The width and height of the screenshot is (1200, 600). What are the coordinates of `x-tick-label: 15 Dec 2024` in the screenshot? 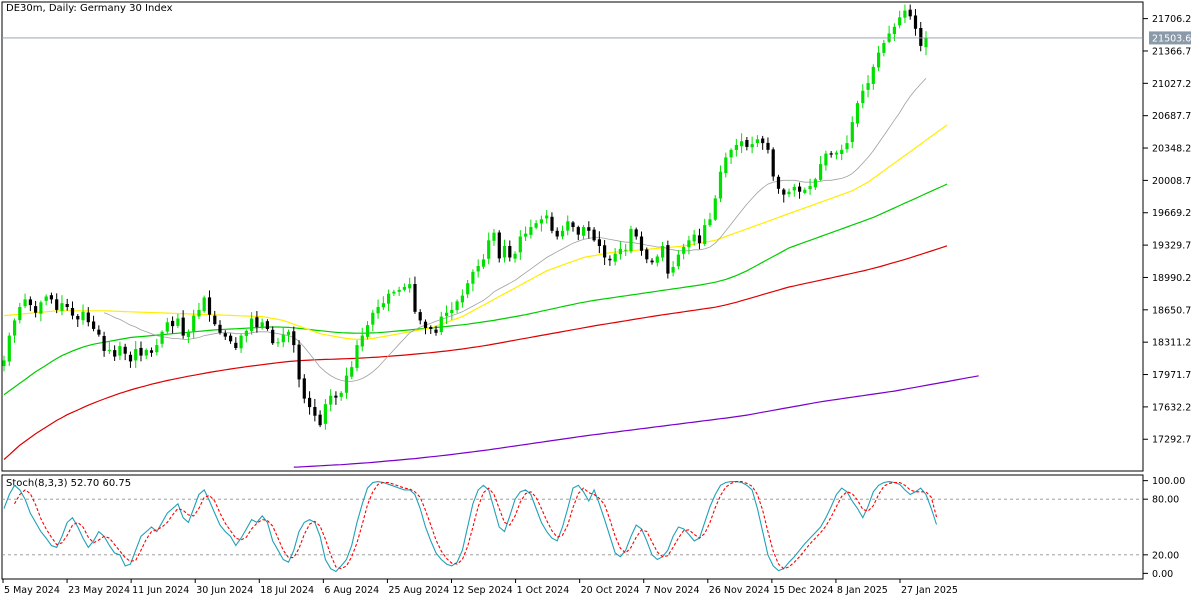 It's located at (803, 590).